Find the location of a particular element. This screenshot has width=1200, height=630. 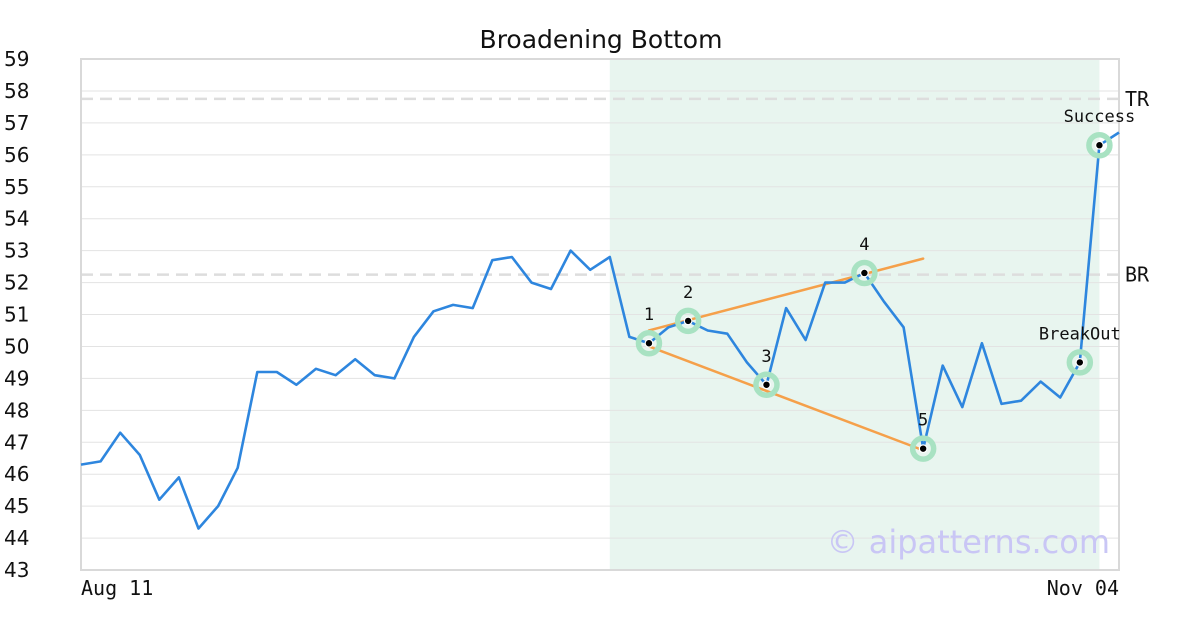

y-tick-label: 56 is located at coordinates (16, 155).